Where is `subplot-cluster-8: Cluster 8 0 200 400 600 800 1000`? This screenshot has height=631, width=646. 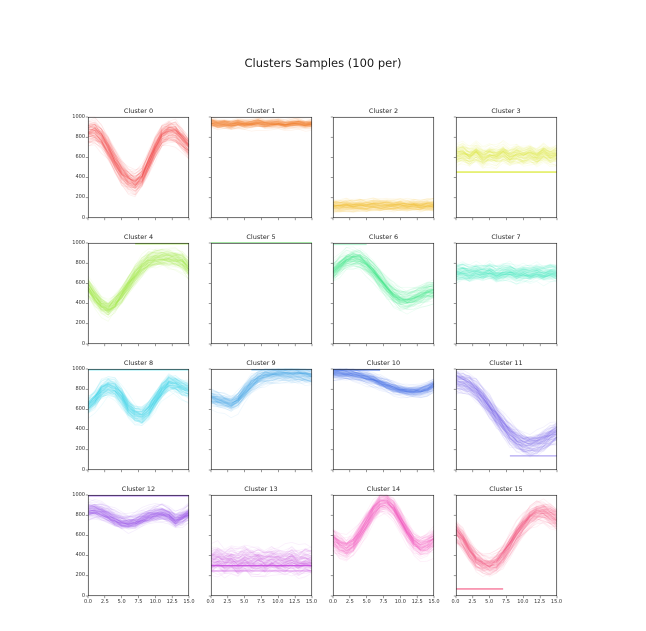
subplot-cluster-8: Cluster 8 0 200 400 600 800 1000 is located at coordinates (131, 415).